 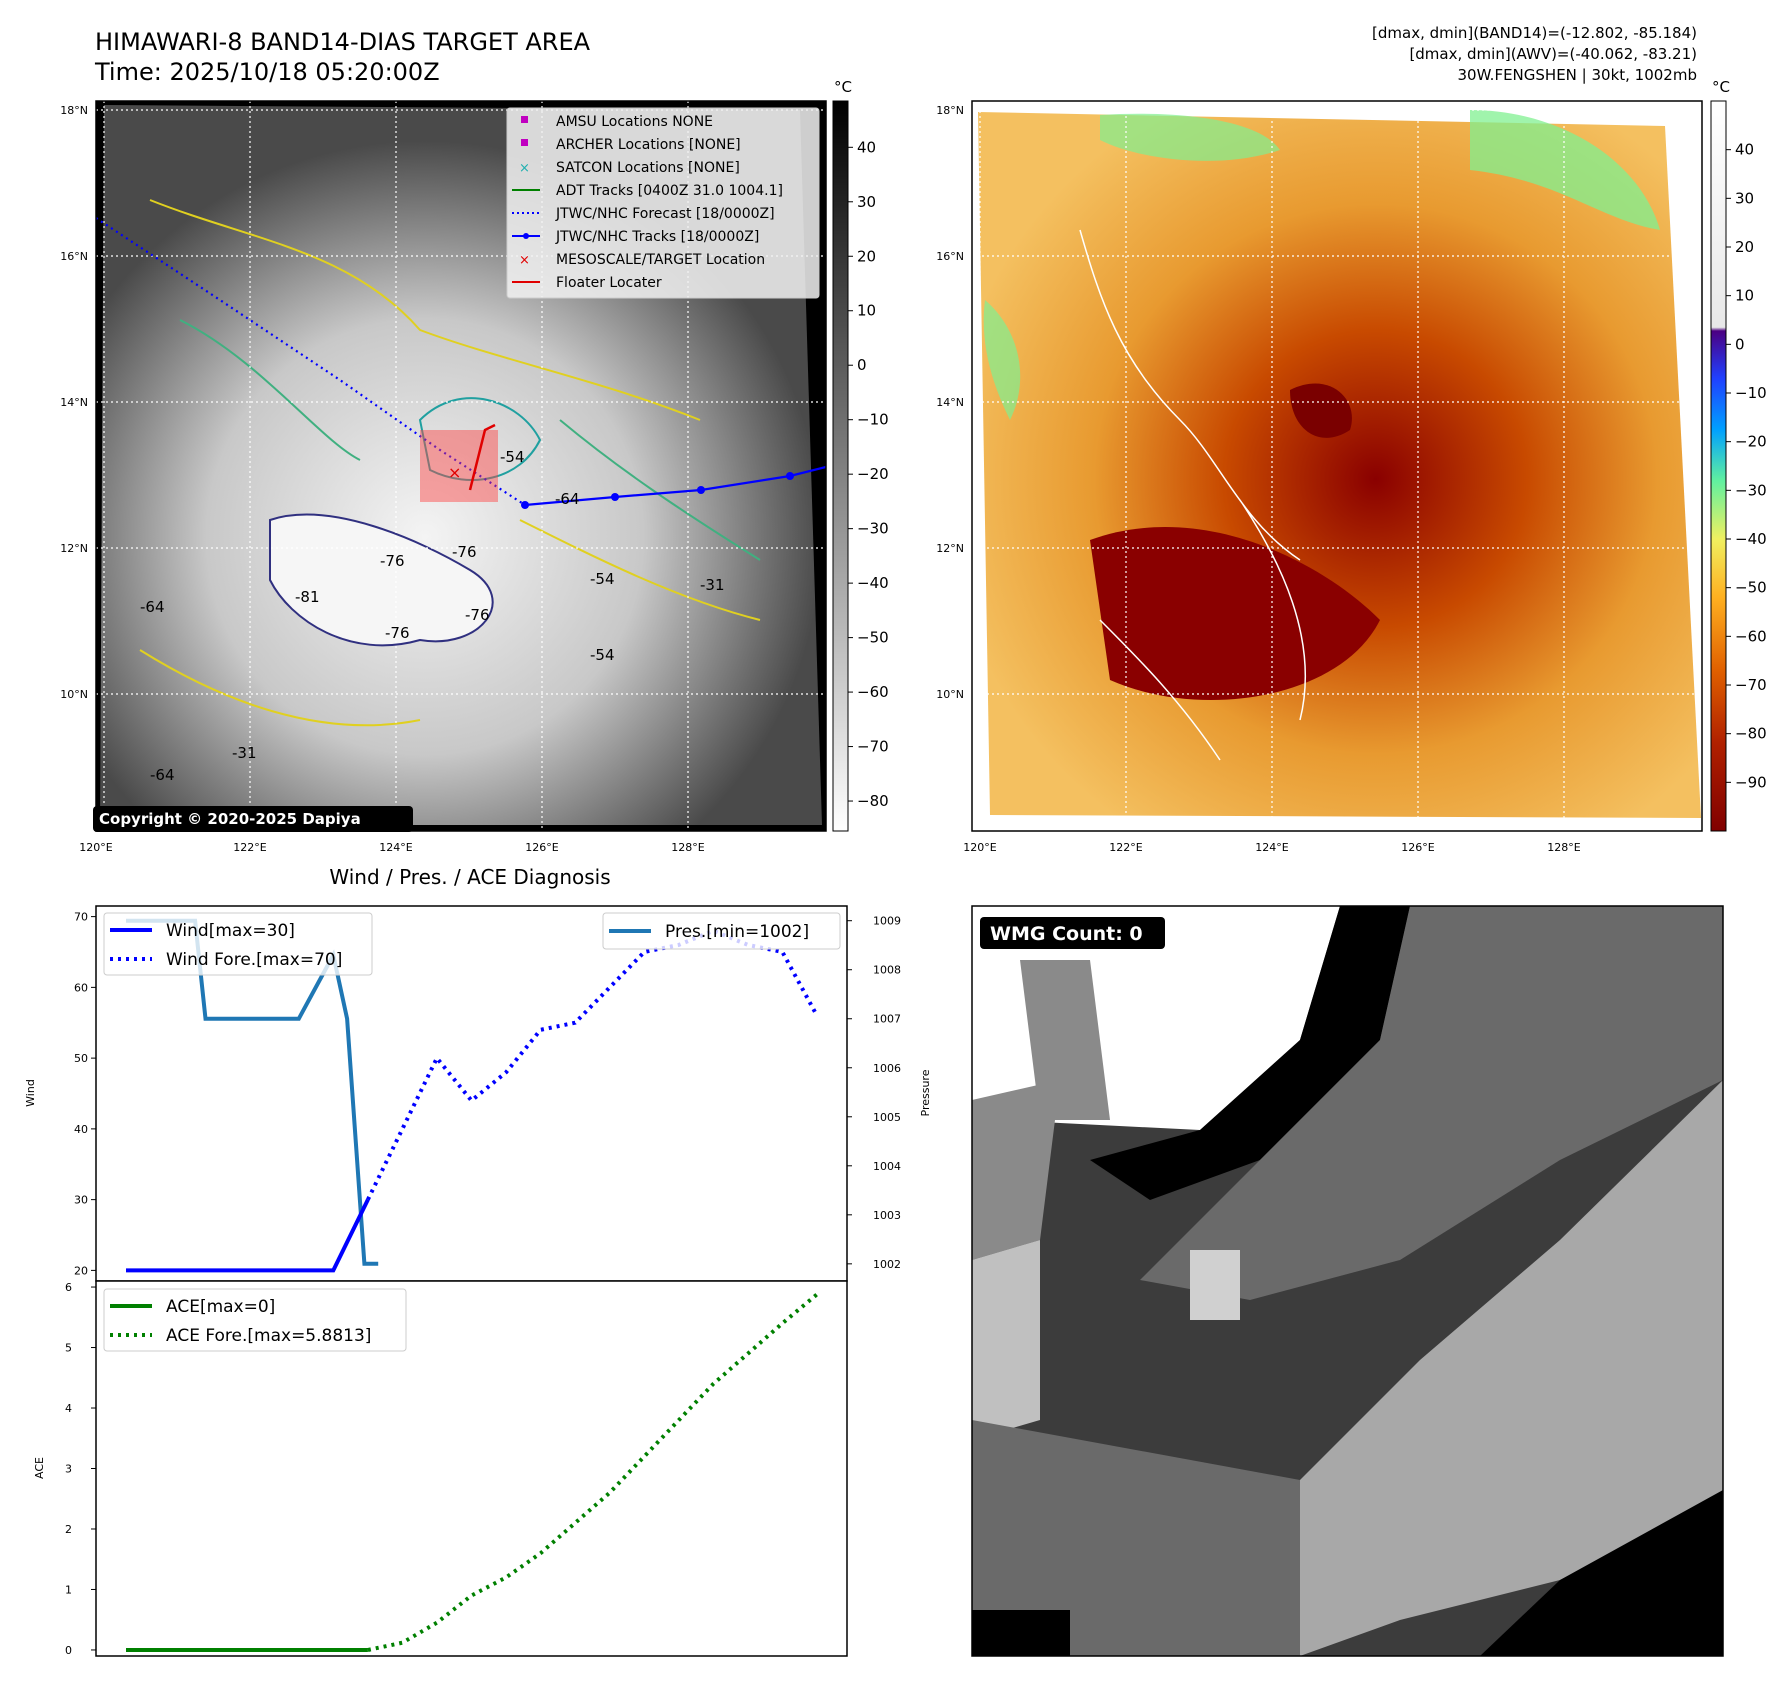 I want to click on pressure-axis-label: Pressure, so click(x=925, y=1092).